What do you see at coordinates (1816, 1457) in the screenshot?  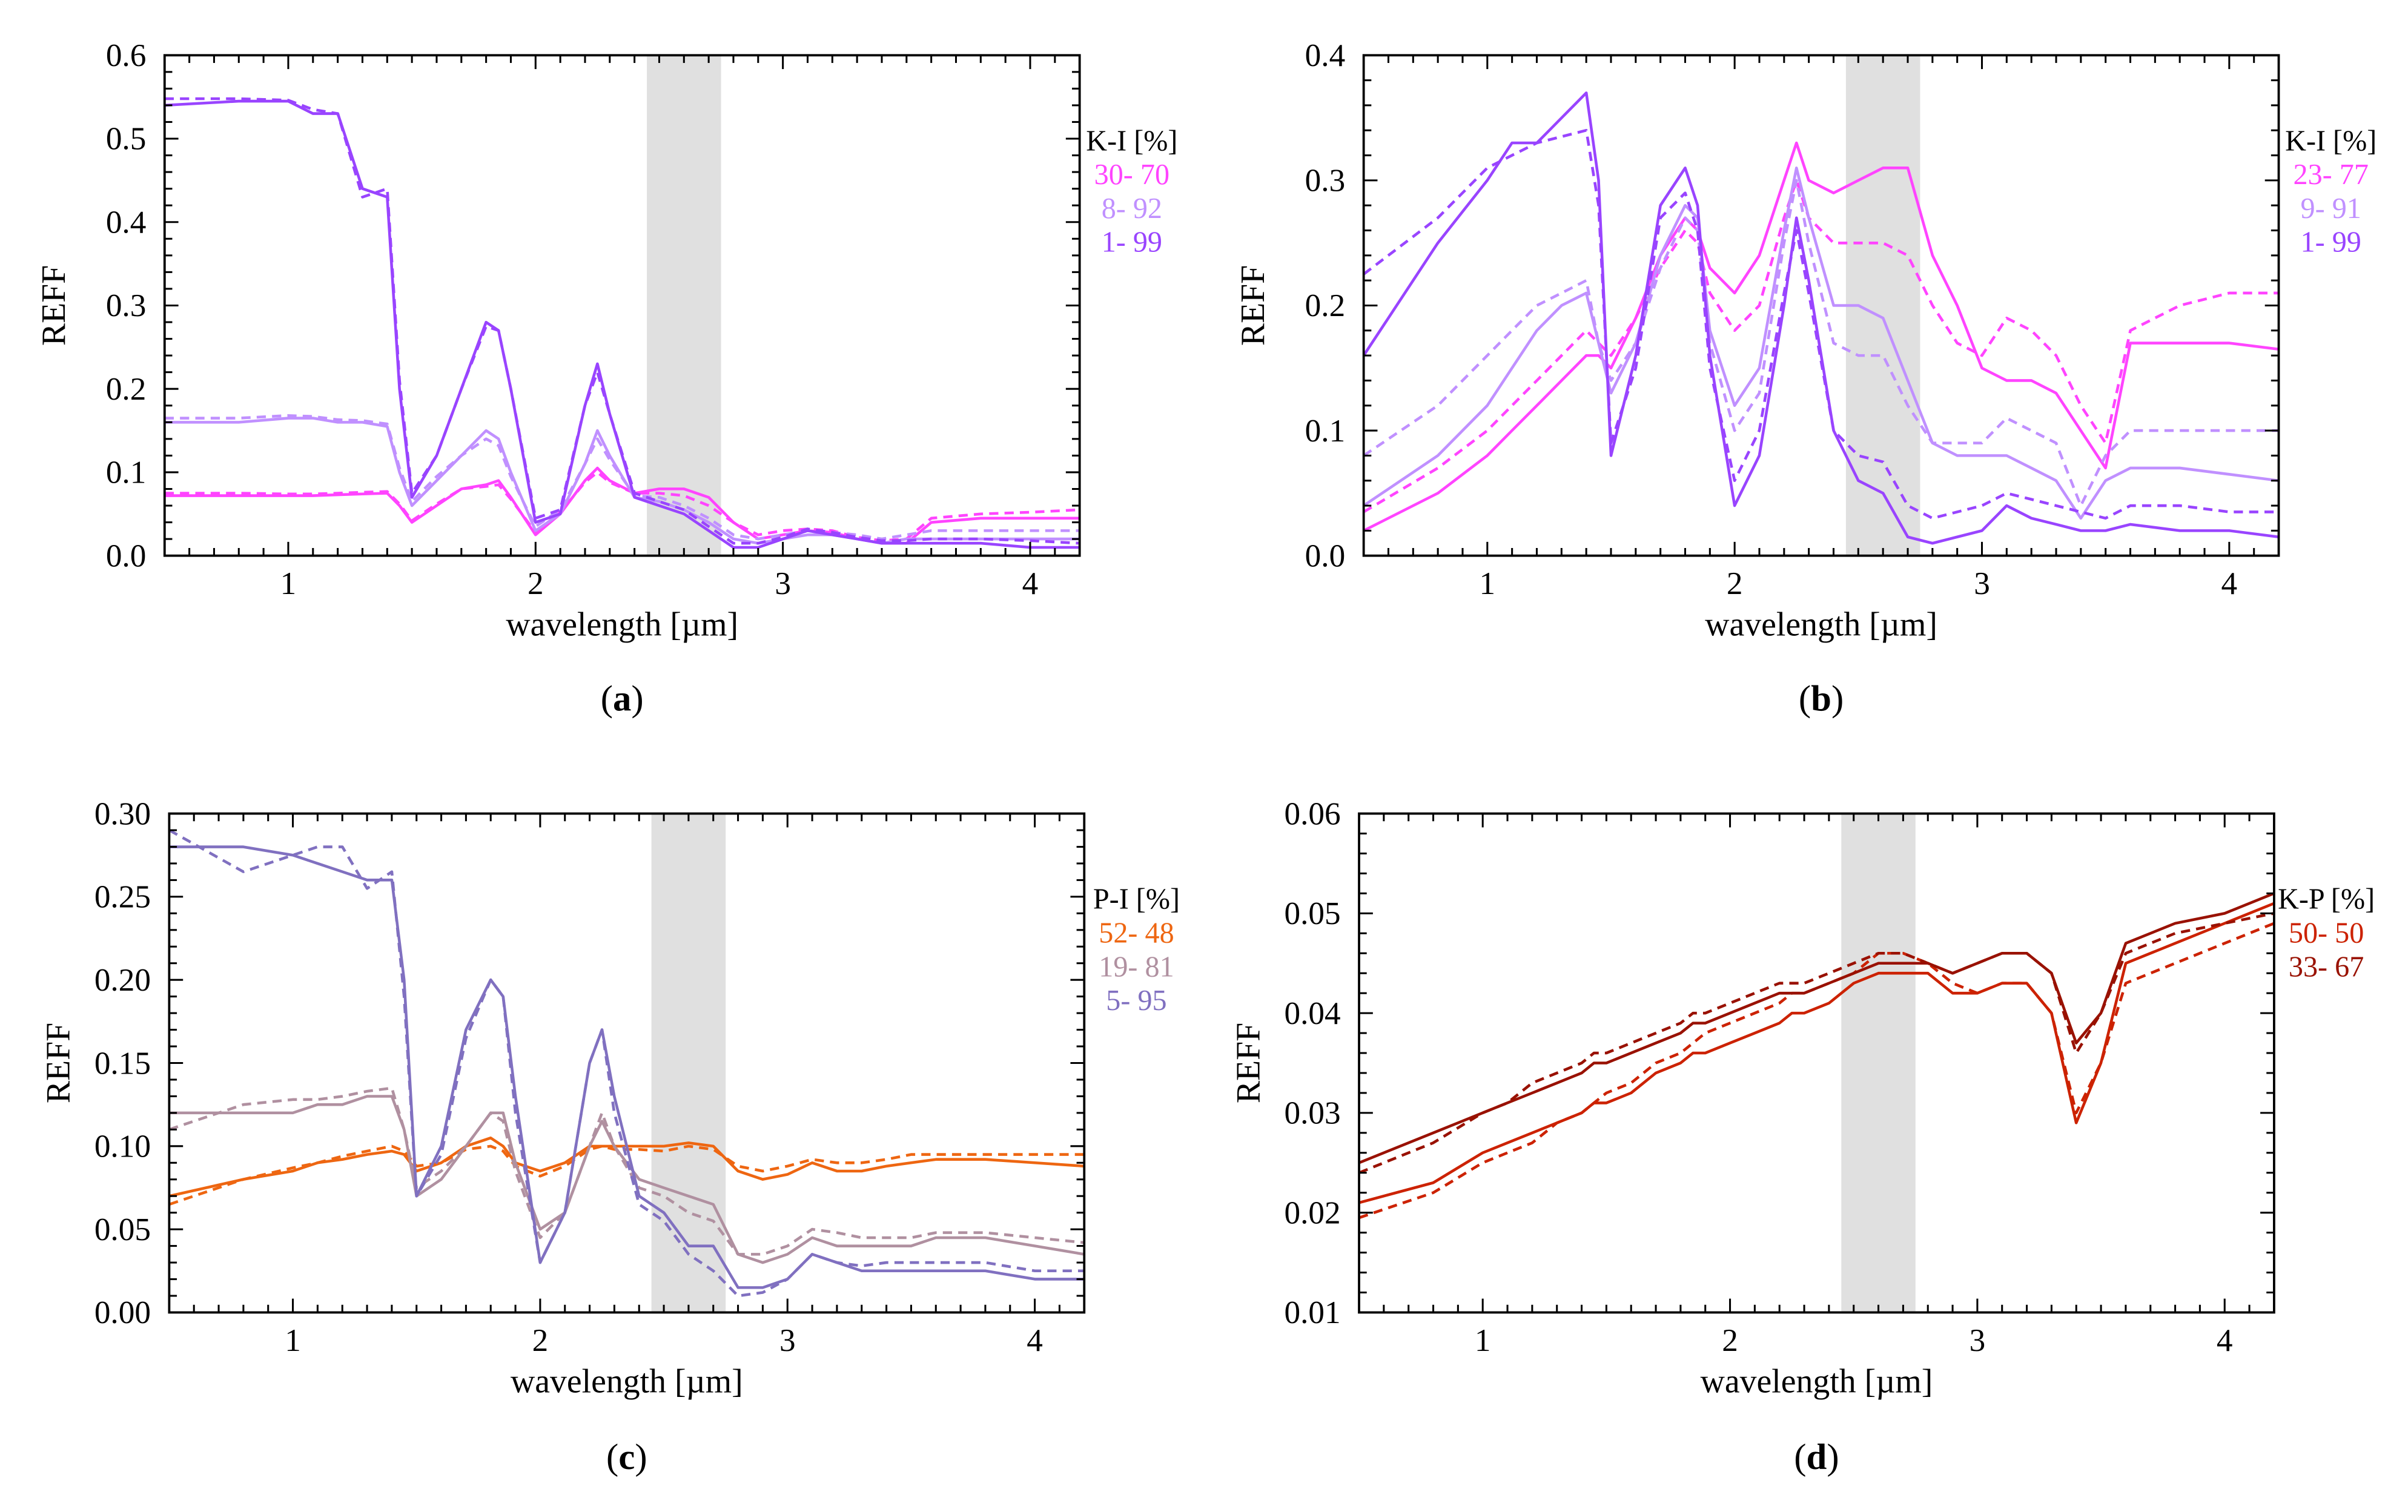 I see `panel-caption: (d)` at bounding box center [1816, 1457].